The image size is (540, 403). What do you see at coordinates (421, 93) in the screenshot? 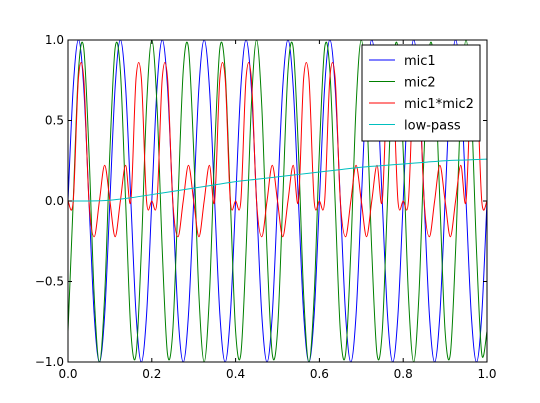
I see `legend: mic1 mic2 mic1*mic2 low-pass` at bounding box center [421, 93].